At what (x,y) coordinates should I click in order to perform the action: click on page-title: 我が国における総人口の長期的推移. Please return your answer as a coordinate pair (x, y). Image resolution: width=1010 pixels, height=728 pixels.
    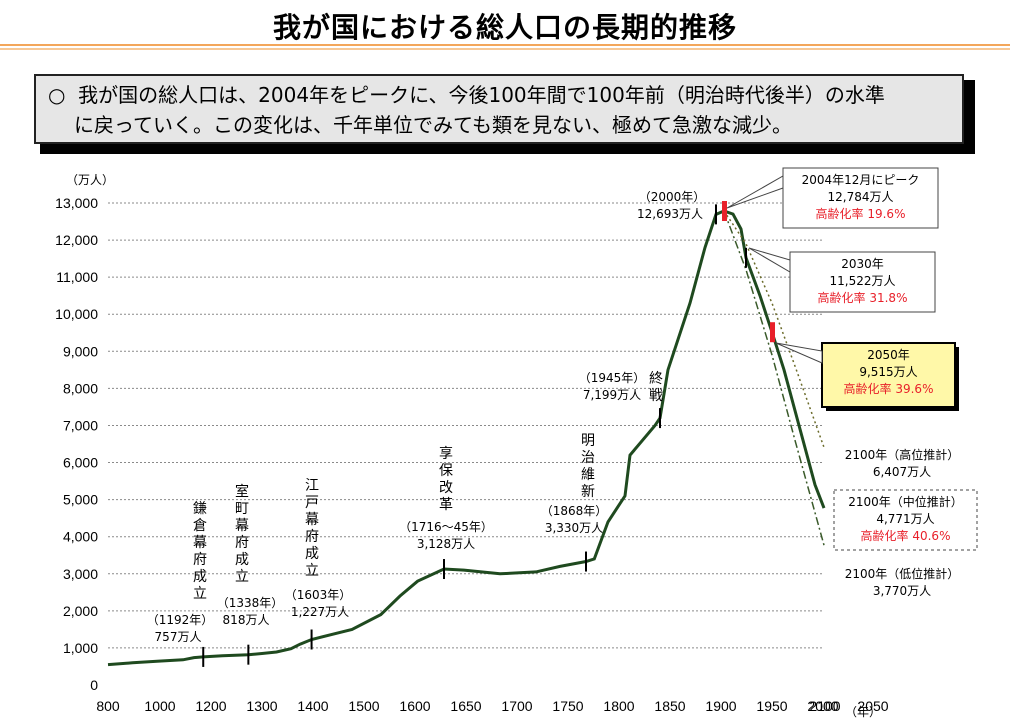
    Looking at the image, I should click on (504, 27).